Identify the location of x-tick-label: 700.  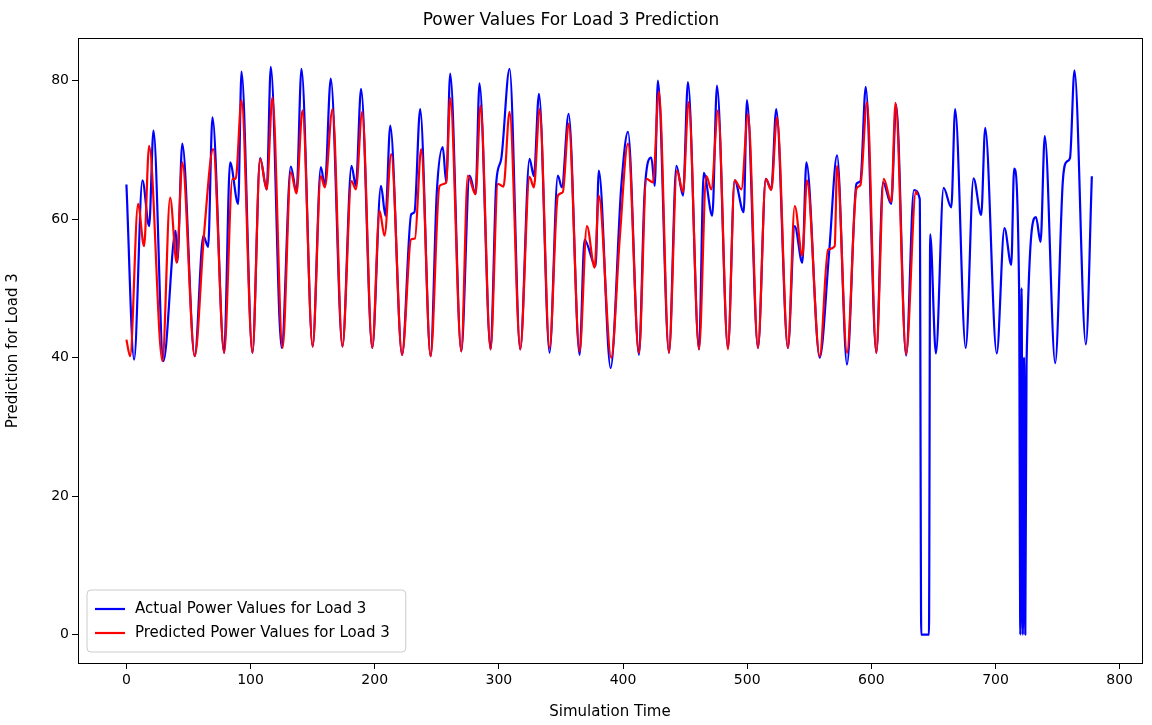
(995, 679).